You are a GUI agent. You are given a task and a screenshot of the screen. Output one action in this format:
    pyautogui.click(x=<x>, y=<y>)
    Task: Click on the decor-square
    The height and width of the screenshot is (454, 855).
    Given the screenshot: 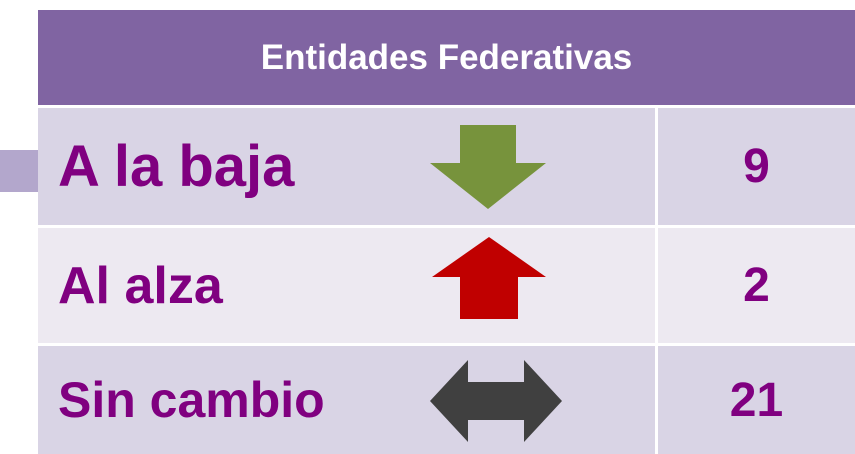 What is the action you would take?
    pyautogui.click(x=19, y=171)
    